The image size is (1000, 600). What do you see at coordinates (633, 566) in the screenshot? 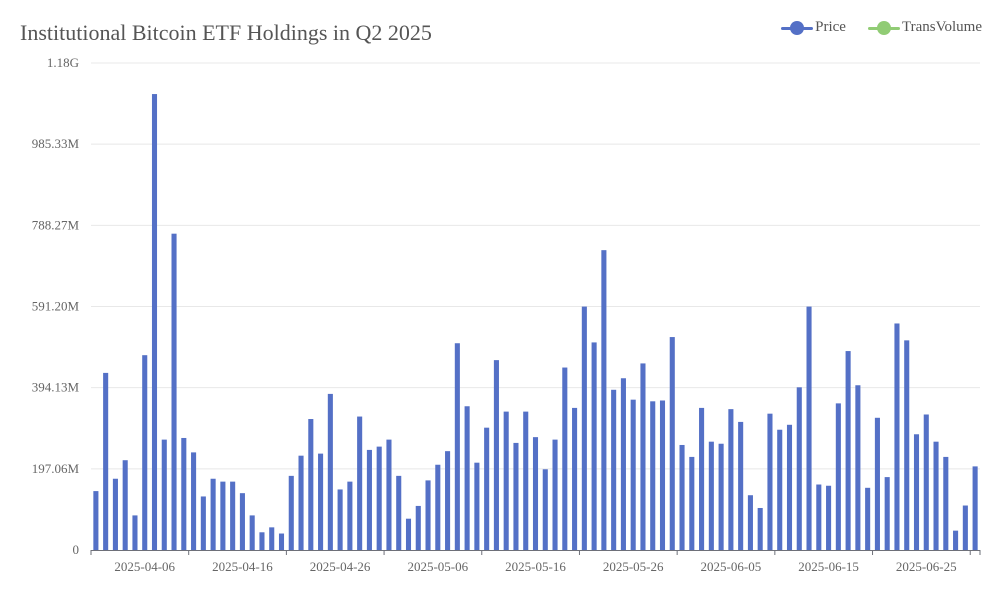
I see `x-tick-label: 2025-05-26` at bounding box center [633, 566].